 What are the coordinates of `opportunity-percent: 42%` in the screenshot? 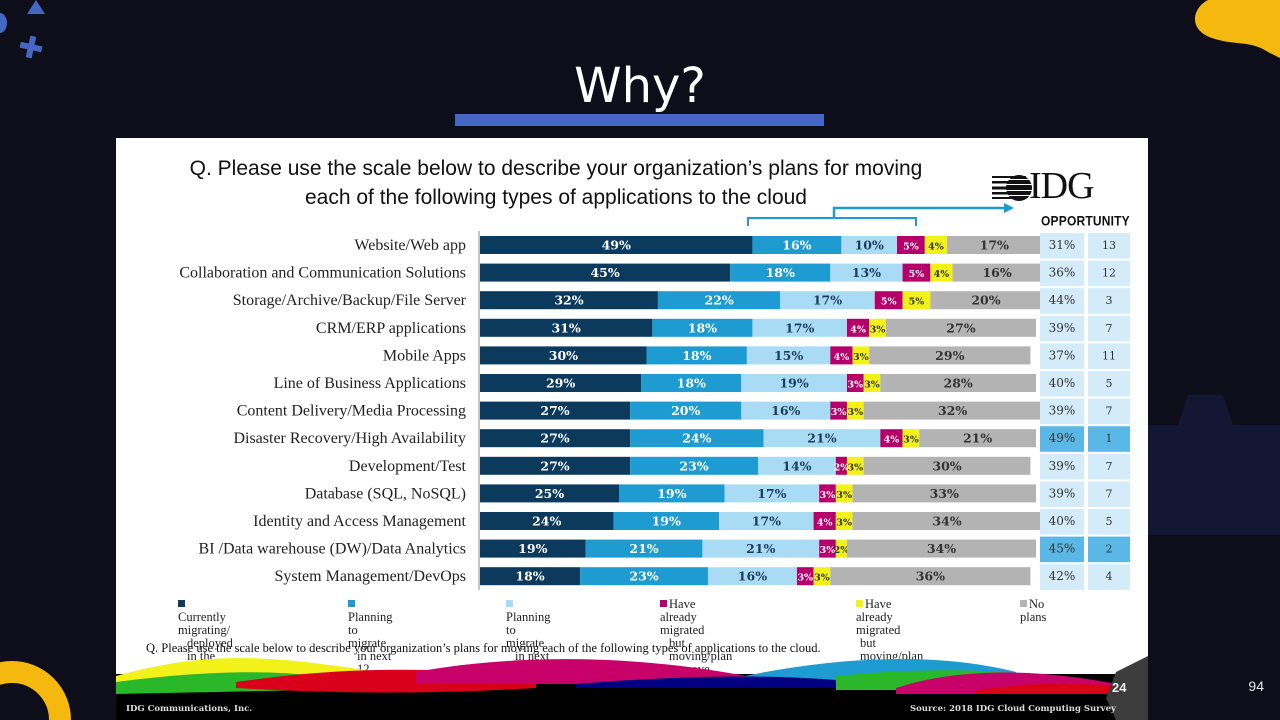 It's located at (1062, 576).